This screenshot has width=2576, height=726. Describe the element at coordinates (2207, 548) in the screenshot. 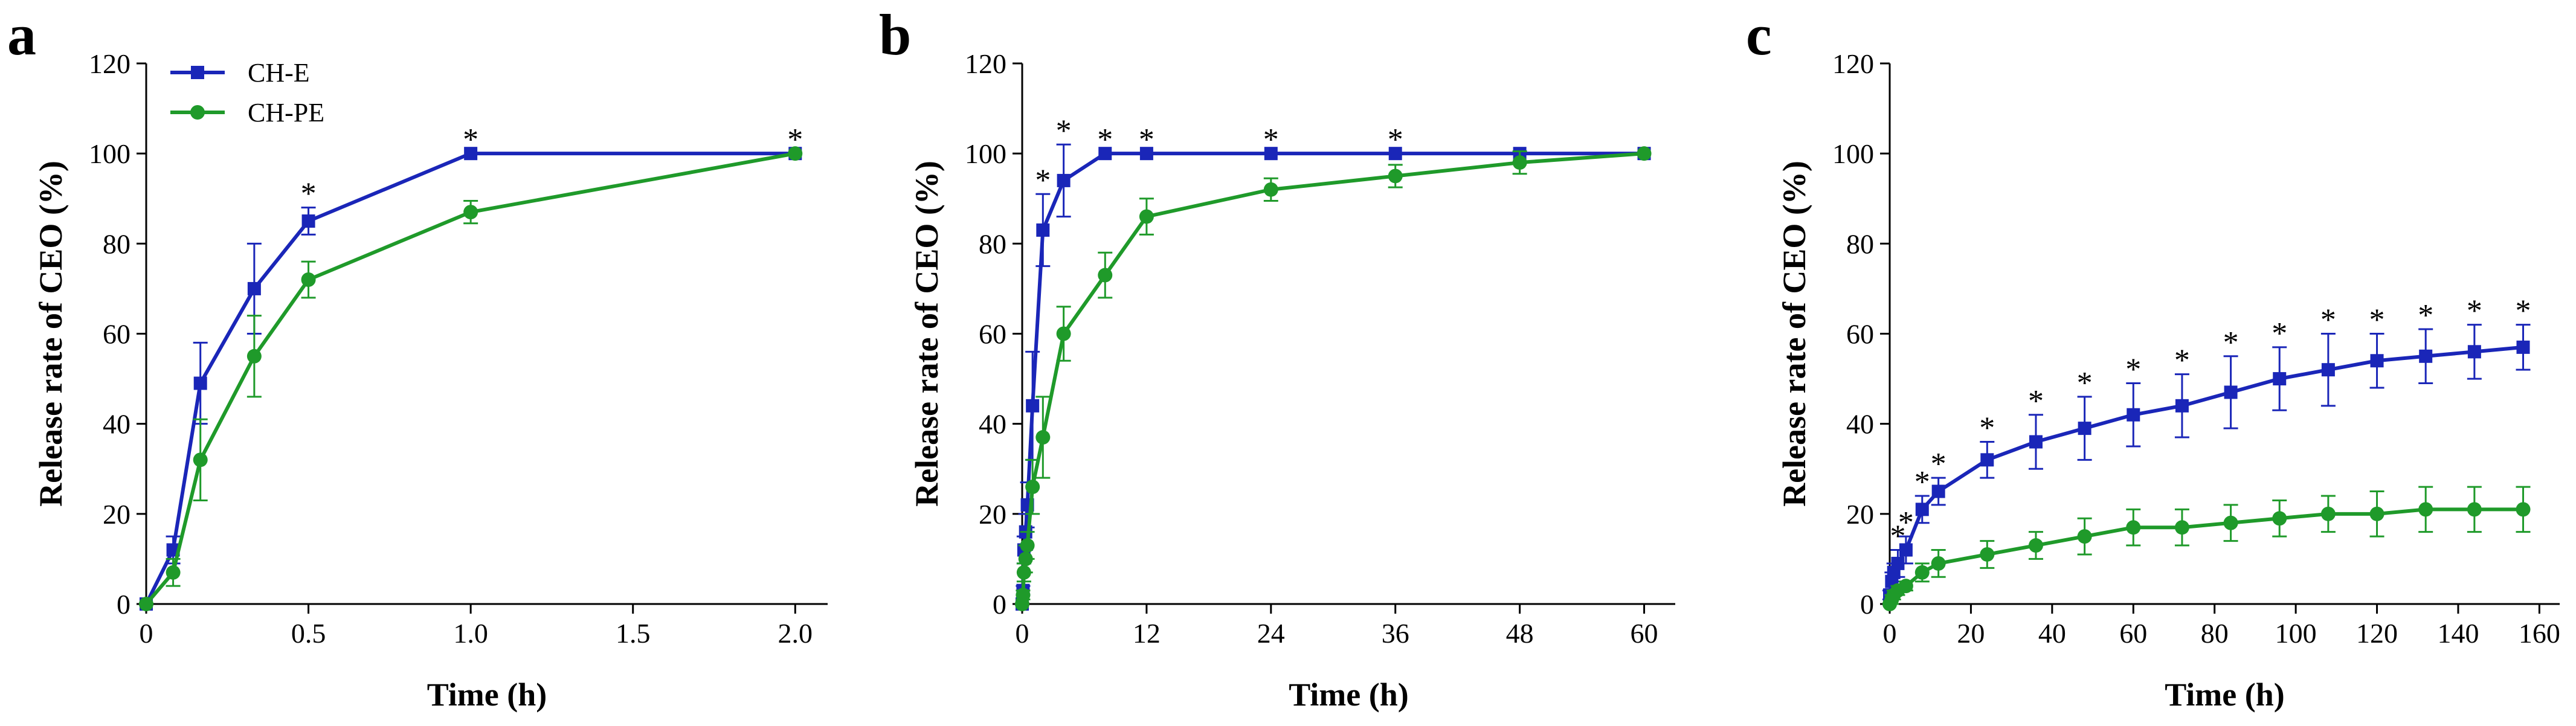

I see `series-ch-pe` at that location.